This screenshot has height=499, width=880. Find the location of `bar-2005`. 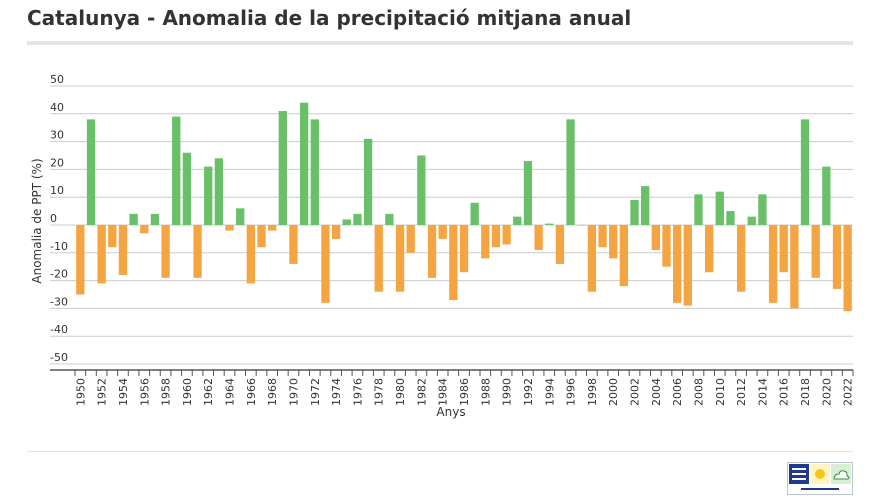

bar-2005 is located at coordinates (666, 246).